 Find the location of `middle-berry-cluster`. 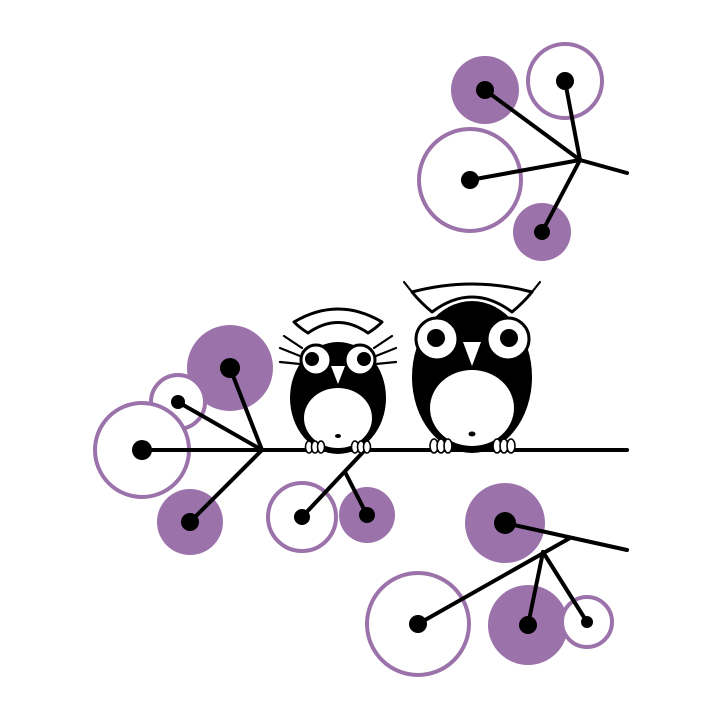

middle-berry-cluster is located at coordinates (330, 500).